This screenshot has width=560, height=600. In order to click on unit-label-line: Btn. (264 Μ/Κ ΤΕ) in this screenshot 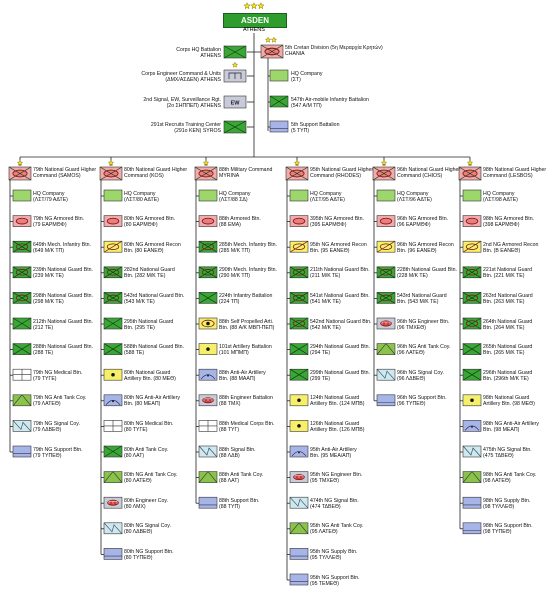, I will do `click(504, 327)`.